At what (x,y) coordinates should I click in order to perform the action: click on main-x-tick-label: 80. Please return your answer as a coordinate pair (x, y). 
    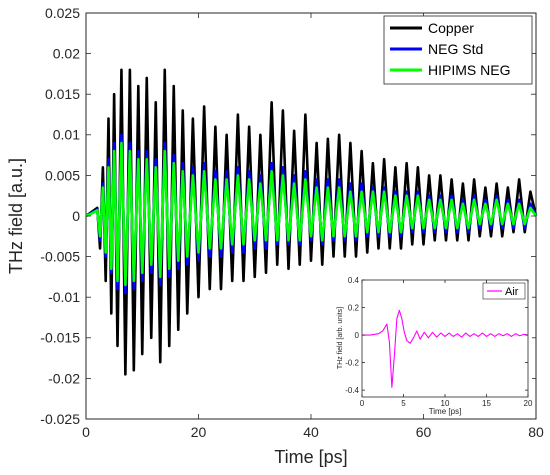
    Looking at the image, I should click on (536, 432).